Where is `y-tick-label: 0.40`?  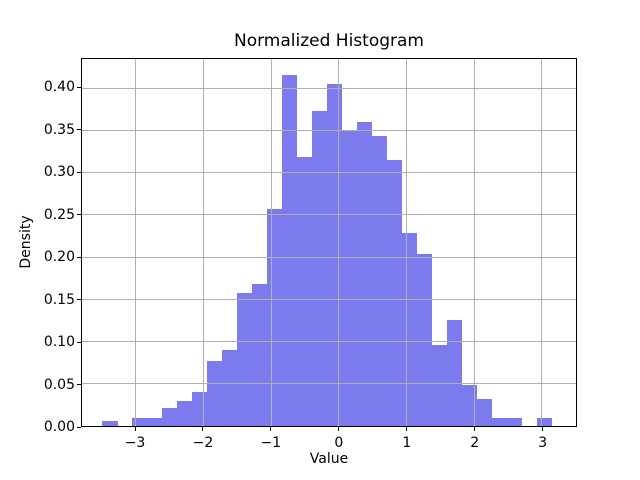 y-tick-label: 0.40 is located at coordinates (59, 87).